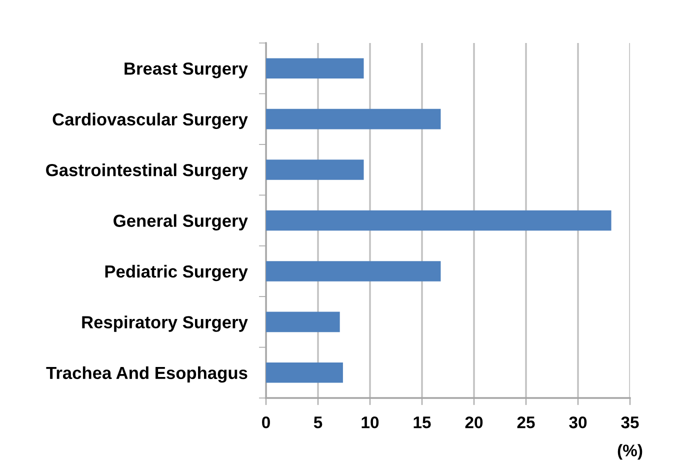 The width and height of the screenshot is (673, 465). I want to click on x-tick-label: 15, so click(422, 422).